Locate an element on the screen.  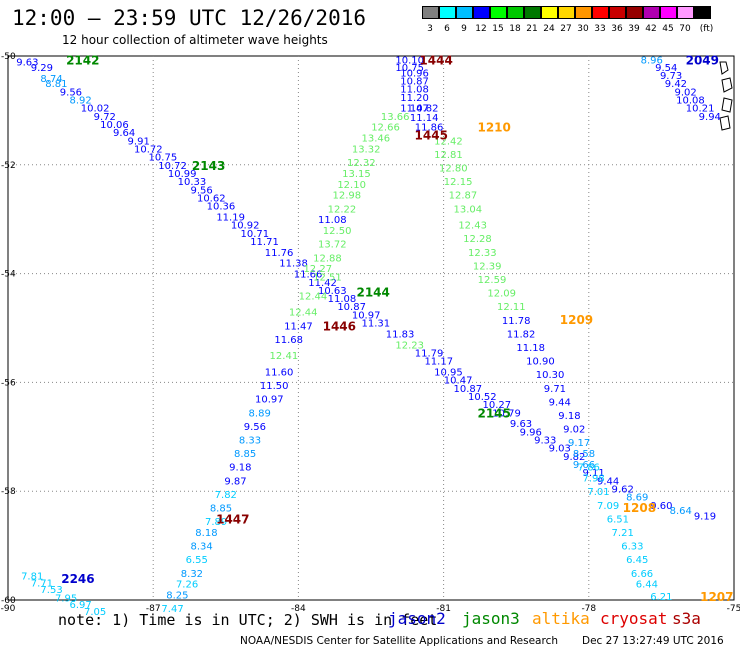
swh-point: 8.33 is located at coordinates (250, 441).